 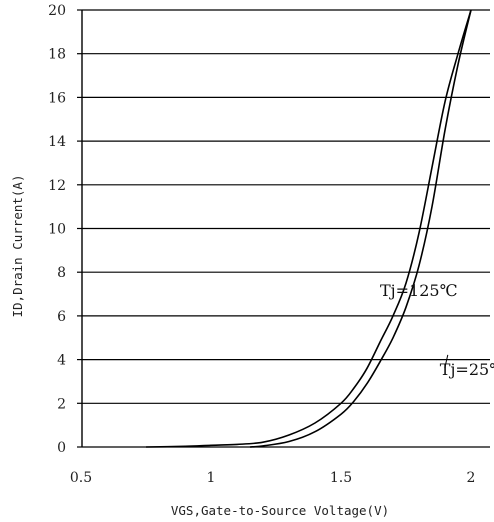 What do you see at coordinates (81, 478) in the screenshot?
I see `x-tick-label: 0.5` at bounding box center [81, 478].